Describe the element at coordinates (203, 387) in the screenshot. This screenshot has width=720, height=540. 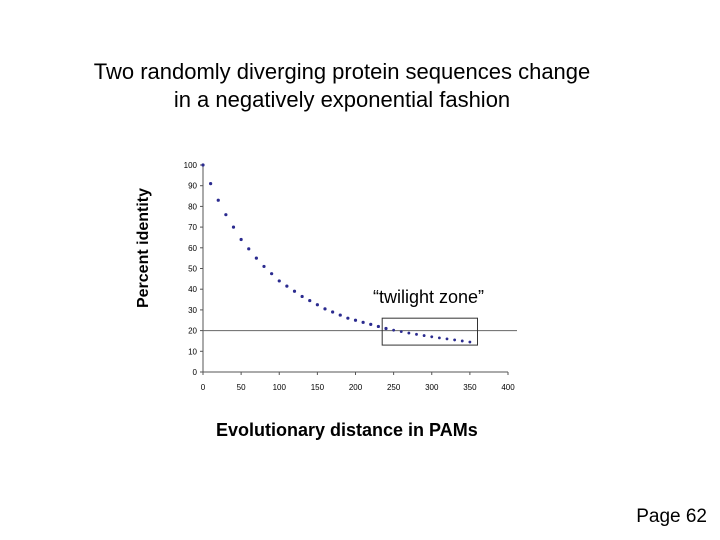
I see `x-tick-label: 0` at that location.